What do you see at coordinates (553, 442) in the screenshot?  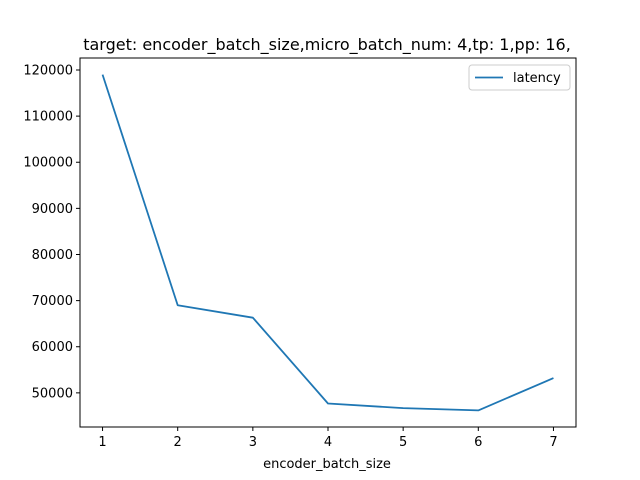 I see `x-tick-label: 7` at bounding box center [553, 442].